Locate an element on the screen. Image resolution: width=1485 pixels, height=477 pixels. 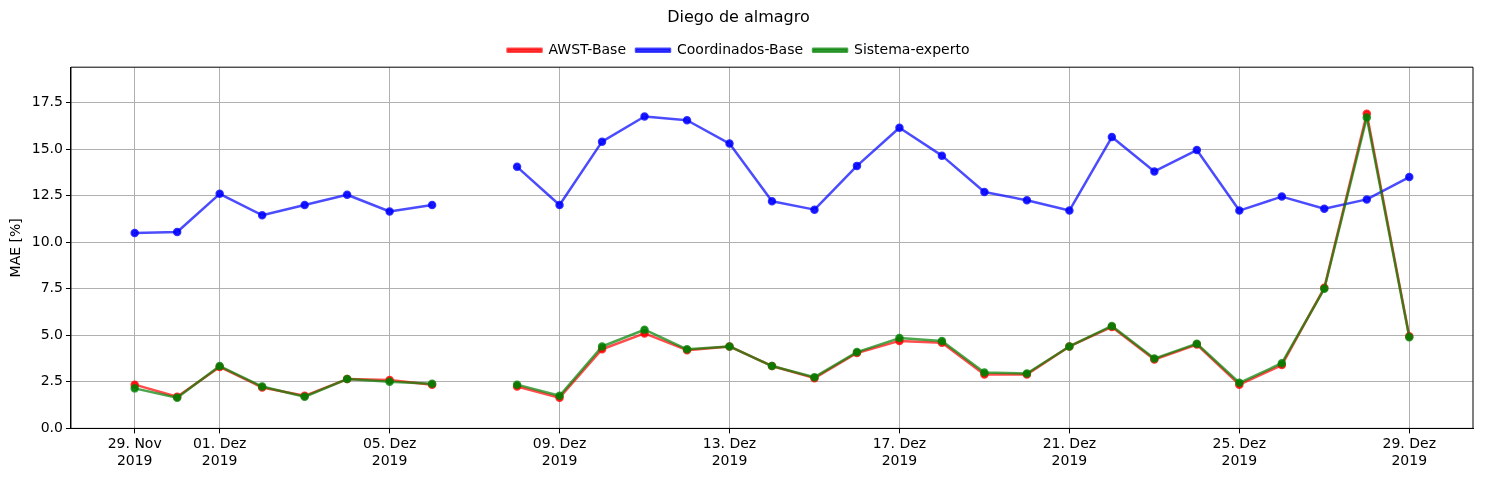
y-tick-label: 5.0 is located at coordinates (51, 333).